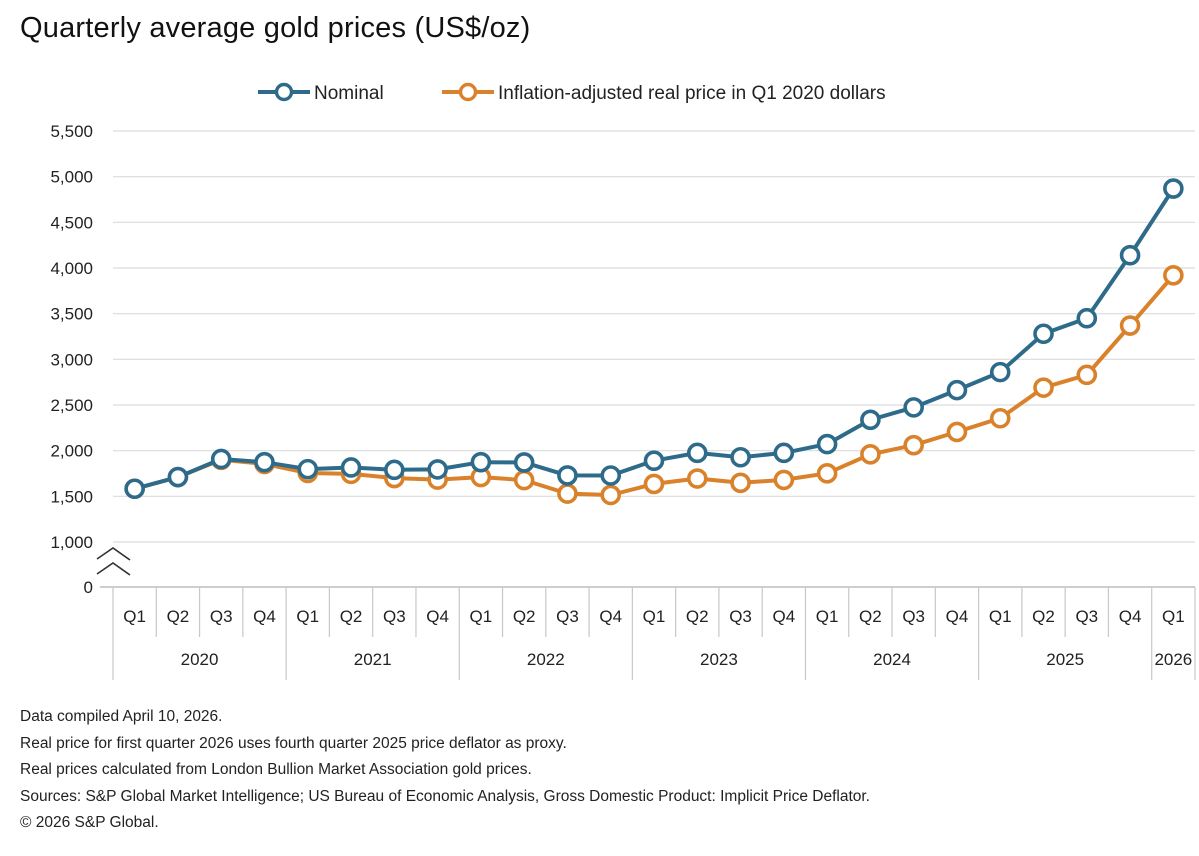 Image resolution: width=1199 pixels, height=856 pixels. Describe the element at coordinates (546, 659) in the screenshot. I see `x-year-label: 2022` at that location.